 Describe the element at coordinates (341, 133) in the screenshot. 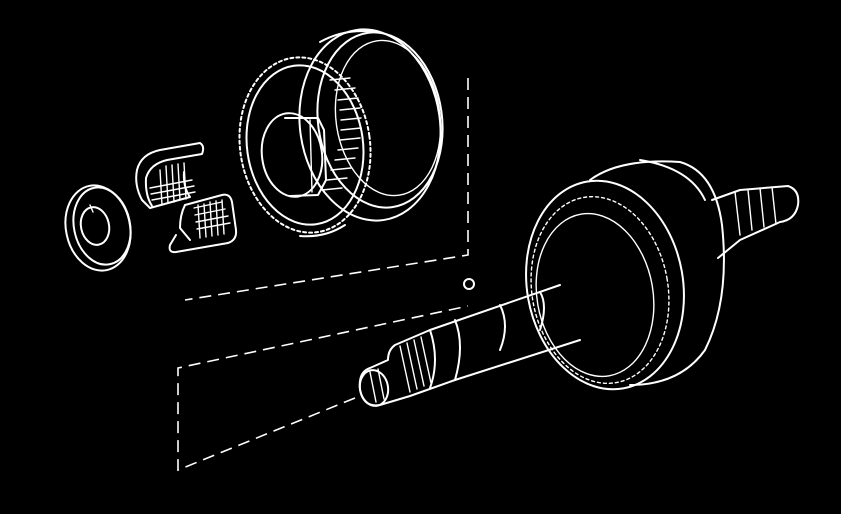

I see `clutch-drum` at that location.